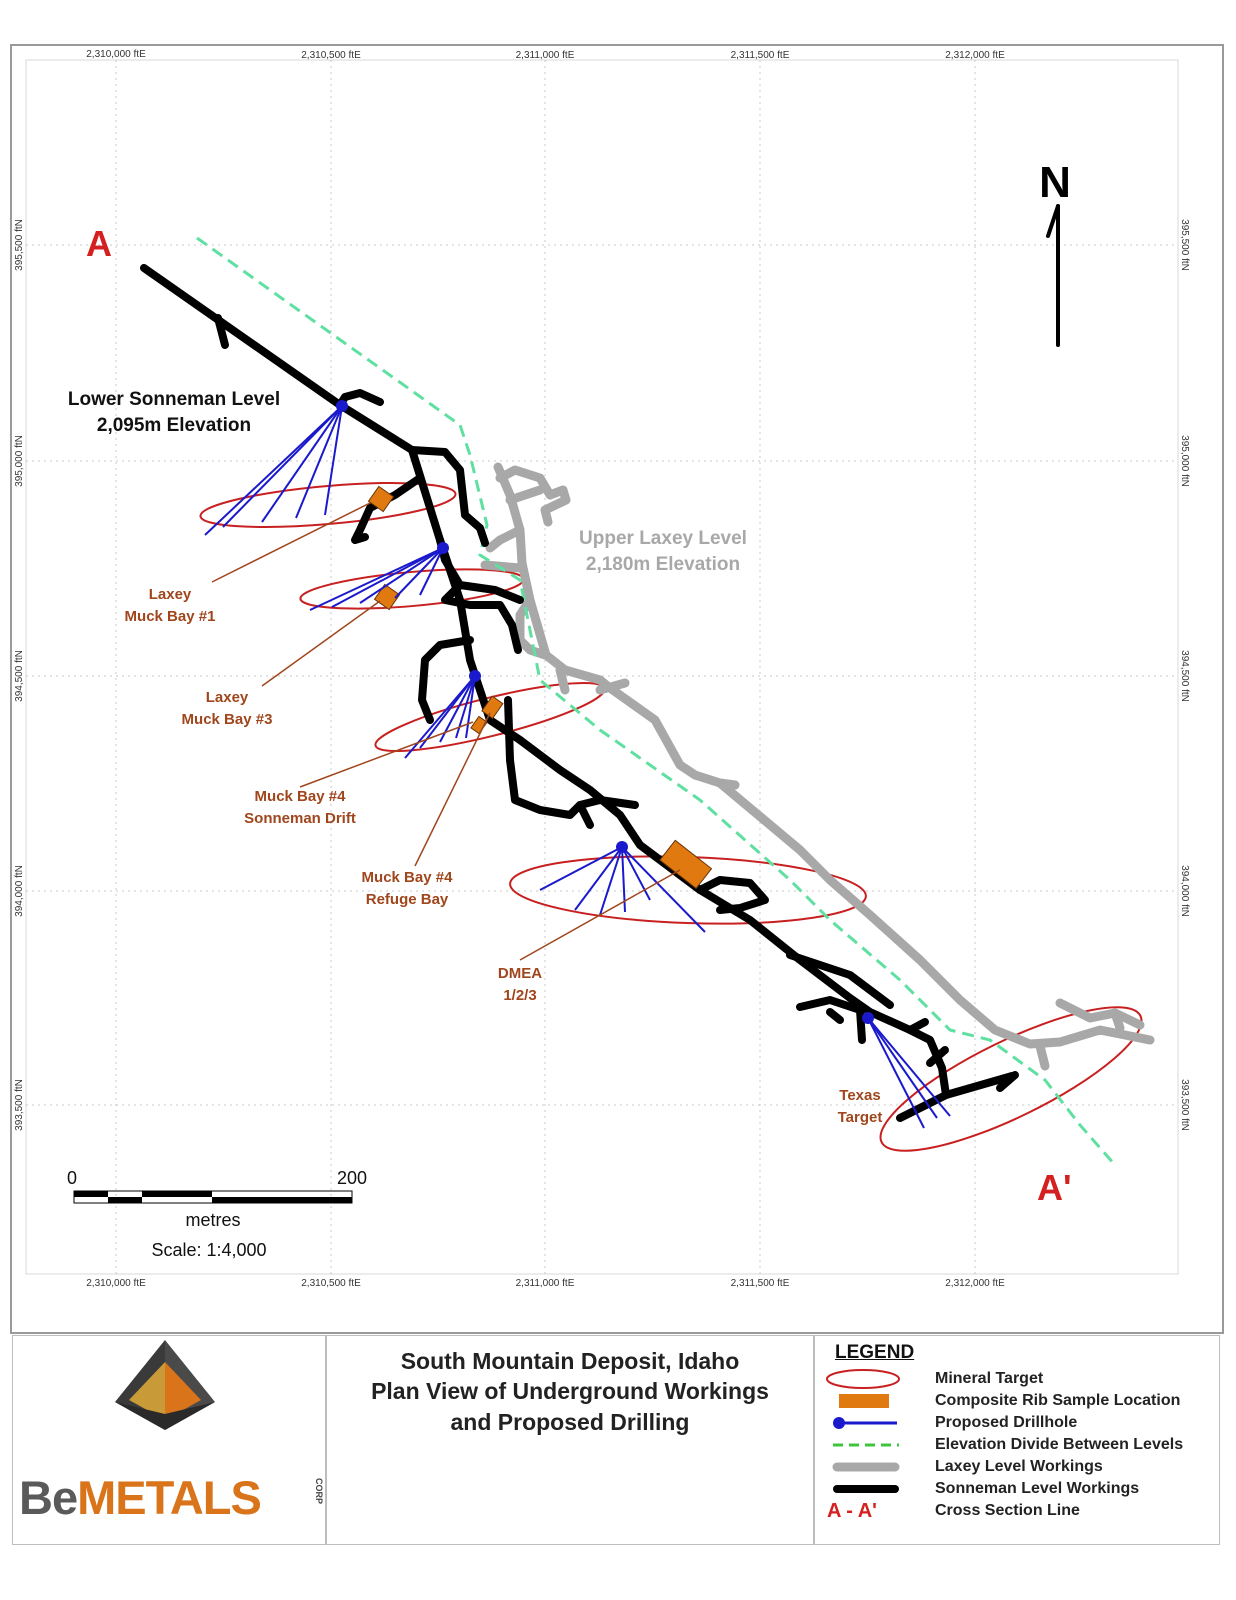  I want to click on north-arrow-label: N, so click(1055, 182).